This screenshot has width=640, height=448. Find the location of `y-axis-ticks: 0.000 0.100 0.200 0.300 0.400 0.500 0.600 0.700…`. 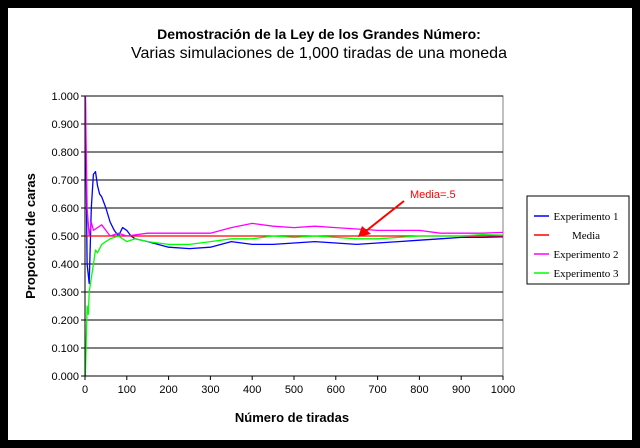

y-axis-ticks: 0.000 0.100 0.200 0.300 0.400 0.500 0.600 0.700… is located at coordinates (68, 237).